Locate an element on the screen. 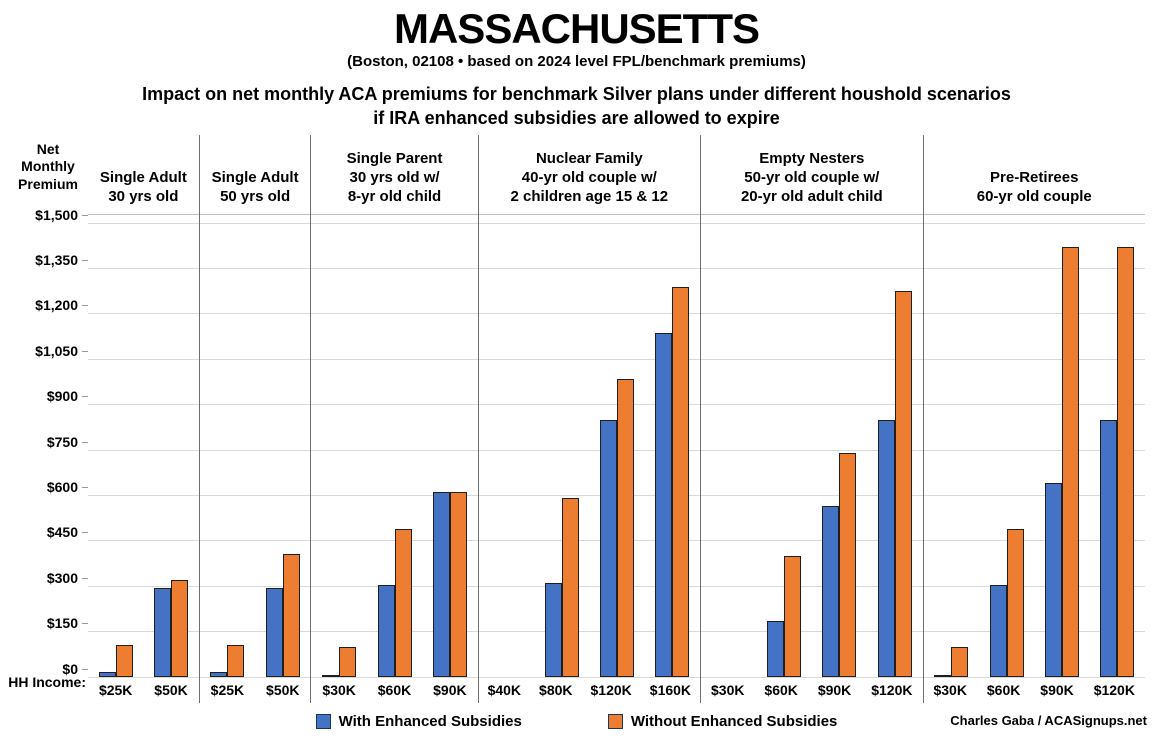 The image size is (1153, 750). scenario-group-header: Pre-Retirees 60-yr old couple is located at coordinates (1034, 174).